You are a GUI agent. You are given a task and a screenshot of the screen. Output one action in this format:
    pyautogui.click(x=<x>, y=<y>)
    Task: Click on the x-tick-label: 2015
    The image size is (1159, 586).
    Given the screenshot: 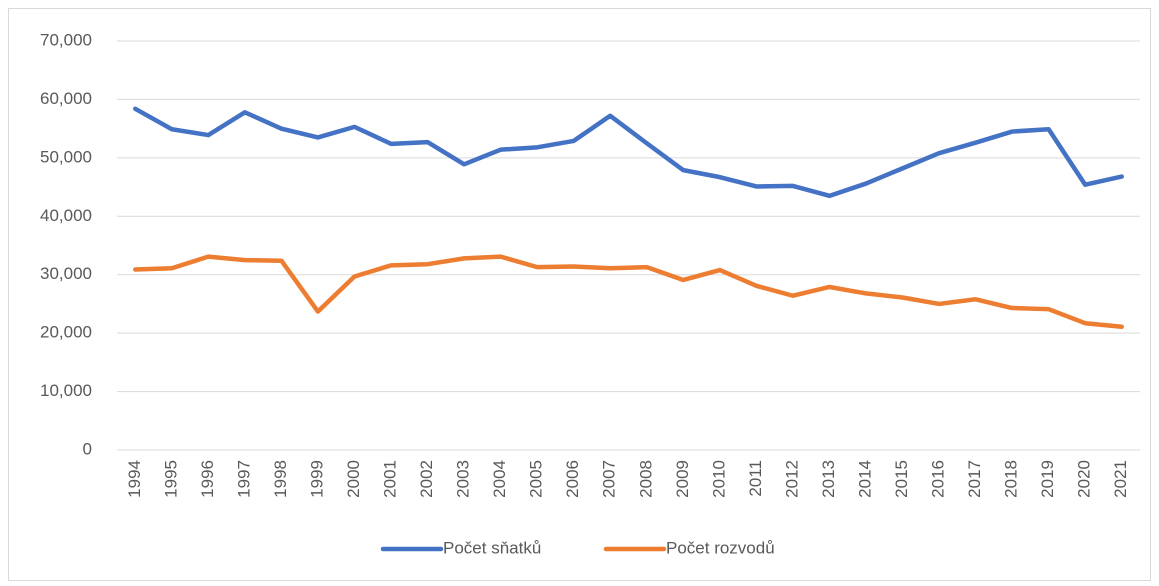 What is the action you would take?
    pyautogui.click(x=901, y=479)
    